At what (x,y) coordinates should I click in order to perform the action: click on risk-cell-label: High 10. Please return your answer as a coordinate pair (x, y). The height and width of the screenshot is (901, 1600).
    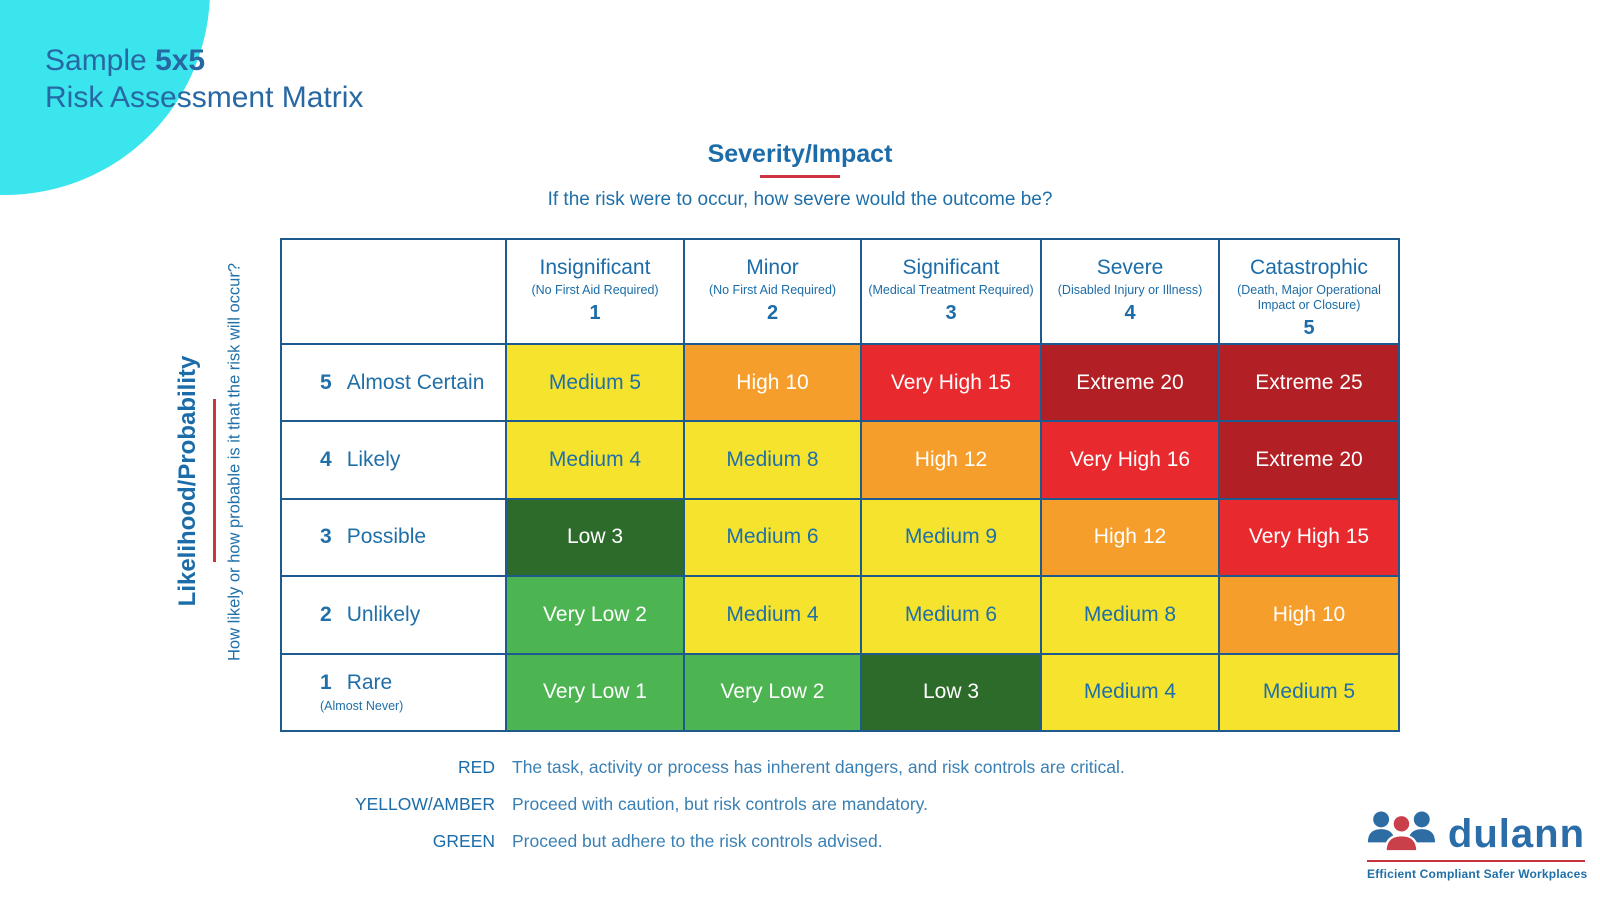
    Looking at the image, I should click on (772, 382).